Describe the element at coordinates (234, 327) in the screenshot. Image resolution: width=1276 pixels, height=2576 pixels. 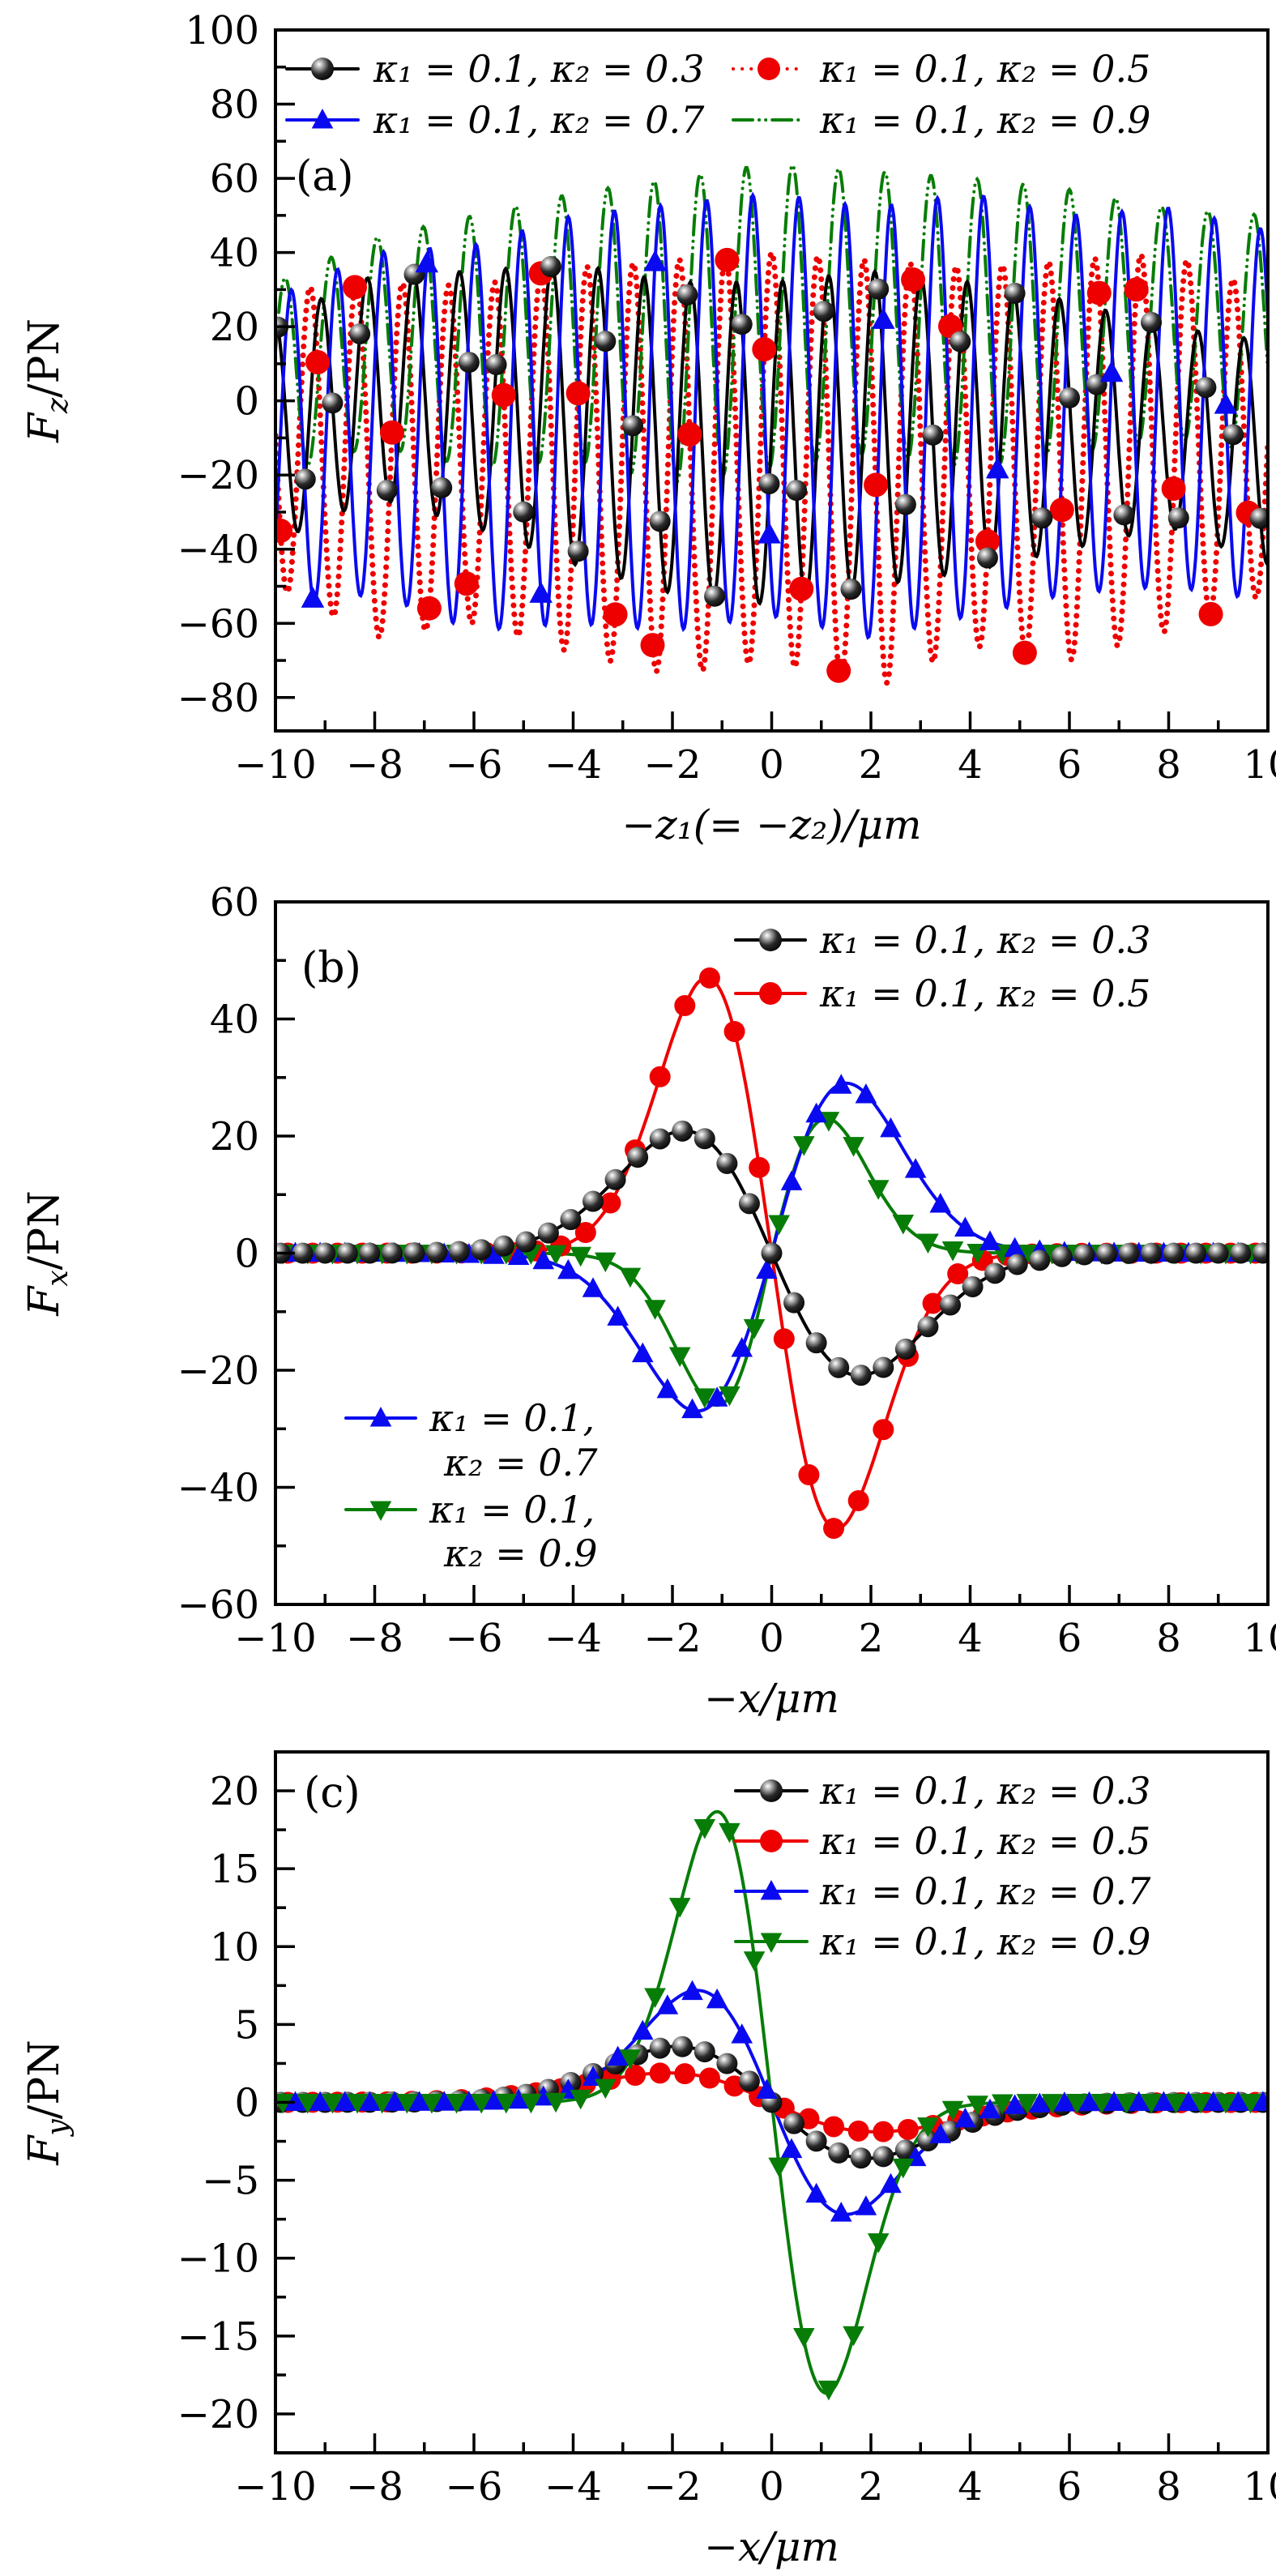
I see `y-tick-label: 20` at that location.